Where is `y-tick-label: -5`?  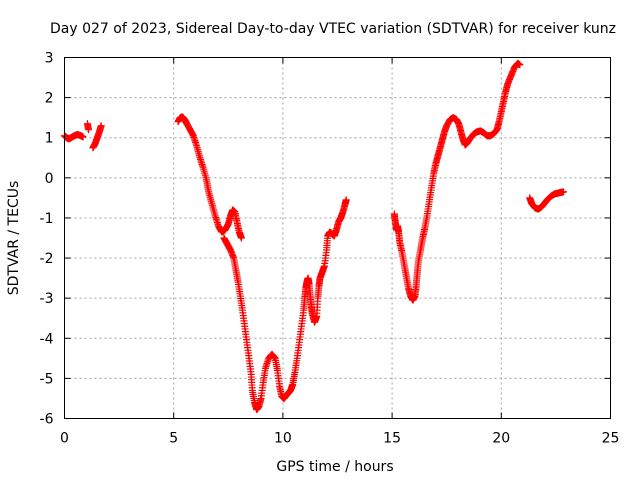 y-tick-label: -5 is located at coordinates (47, 379).